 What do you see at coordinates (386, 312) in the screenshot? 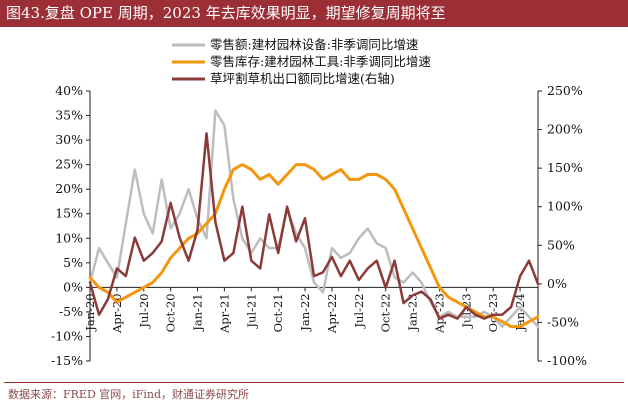
I see `x-axis-tick-label: Oct-22` at bounding box center [386, 312].